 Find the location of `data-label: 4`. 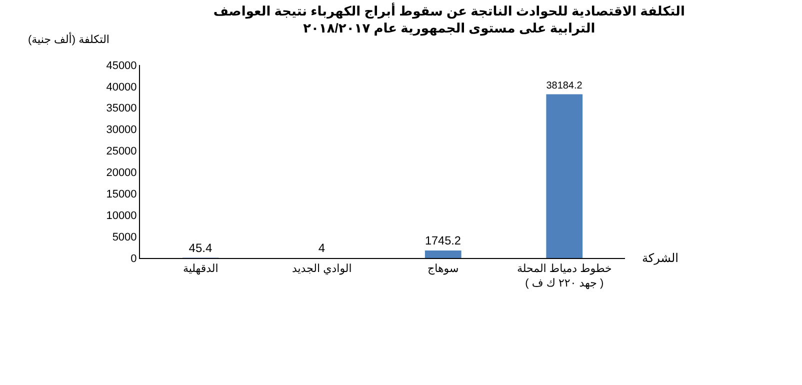

data-label: 4 is located at coordinates (322, 247).